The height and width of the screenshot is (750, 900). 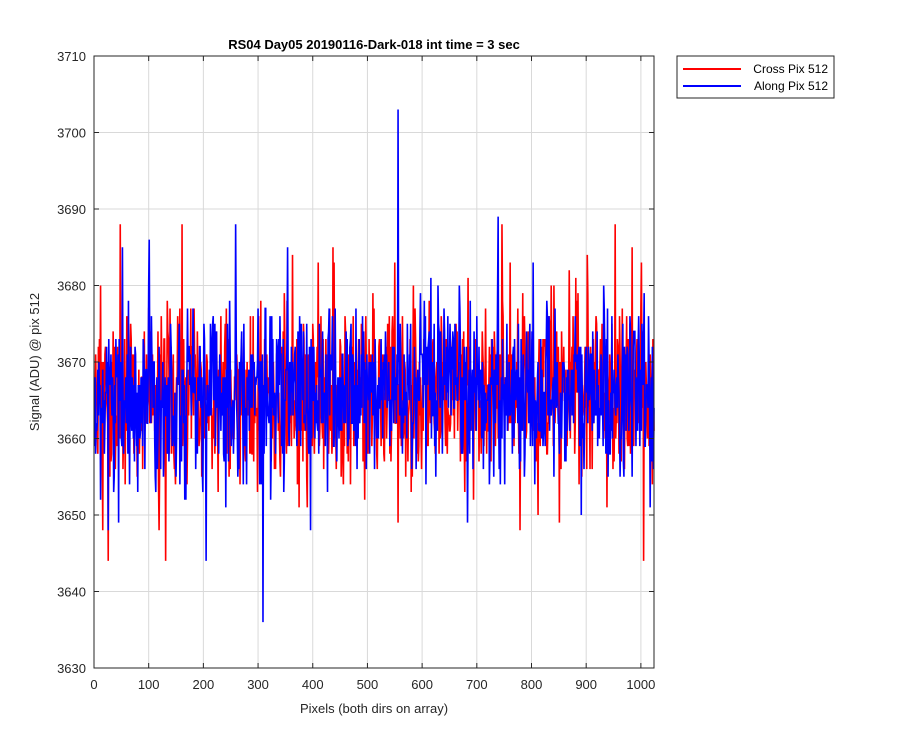 What do you see at coordinates (71, 592) in the screenshot?
I see `y-tick-label: 3640` at bounding box center [71, 592].